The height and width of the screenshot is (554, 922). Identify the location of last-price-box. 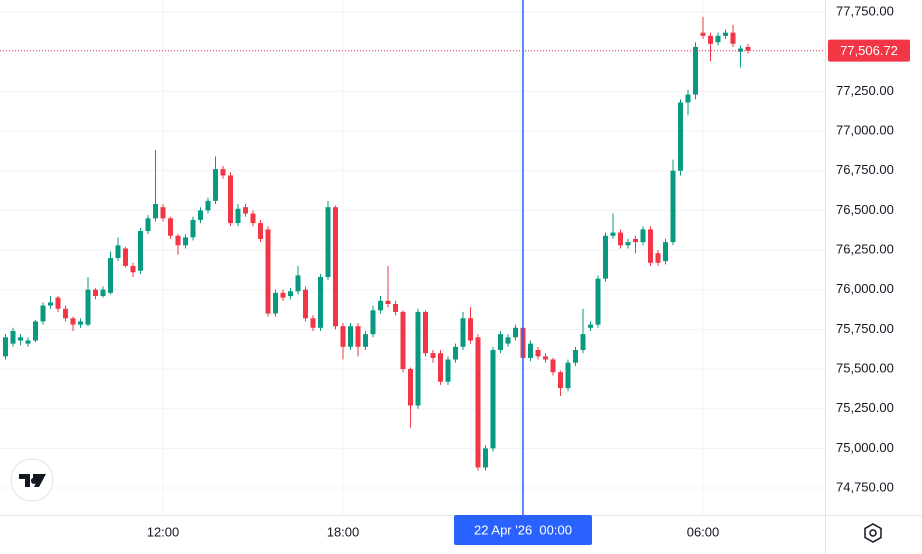
(869, 50).